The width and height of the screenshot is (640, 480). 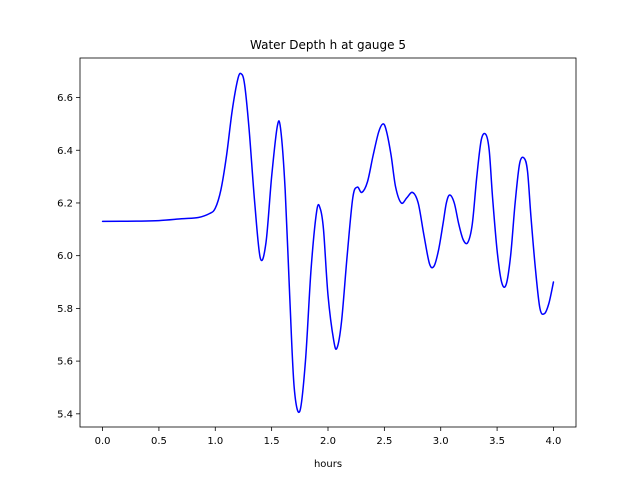 I want to click on x-tick-label: 0.5, so click(x=159, y=441).